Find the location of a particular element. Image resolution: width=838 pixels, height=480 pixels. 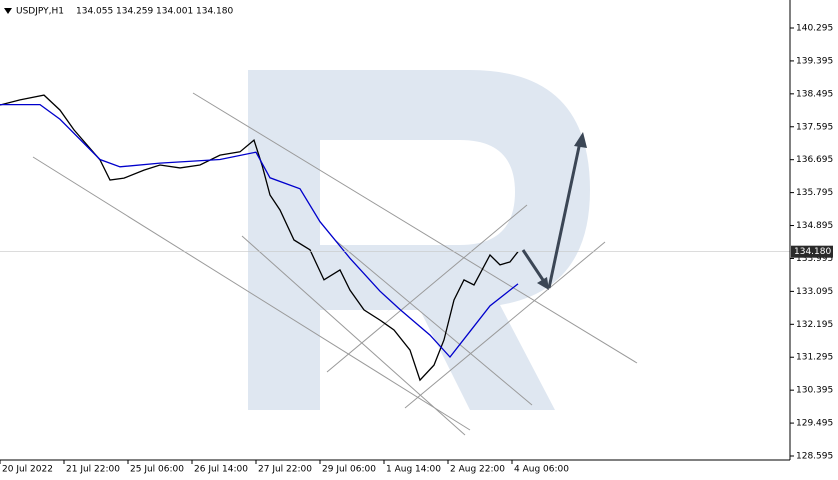

y-tick-label: 136.695 is located at coordinates (814, 160).